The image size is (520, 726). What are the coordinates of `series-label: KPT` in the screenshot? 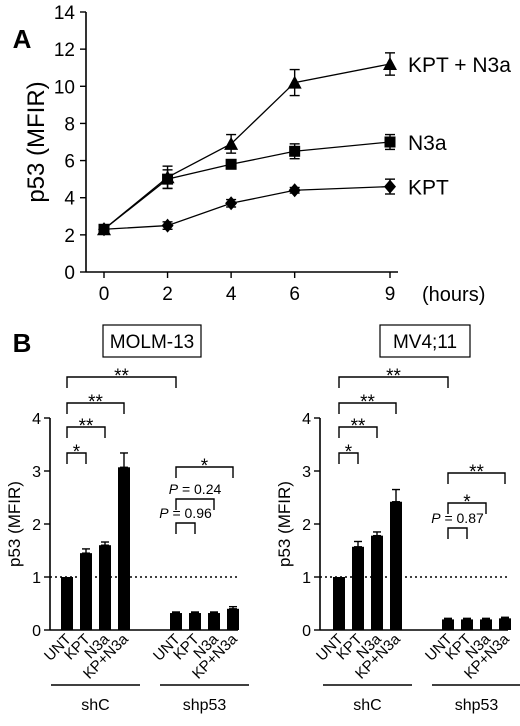 It's located at (428, 188).